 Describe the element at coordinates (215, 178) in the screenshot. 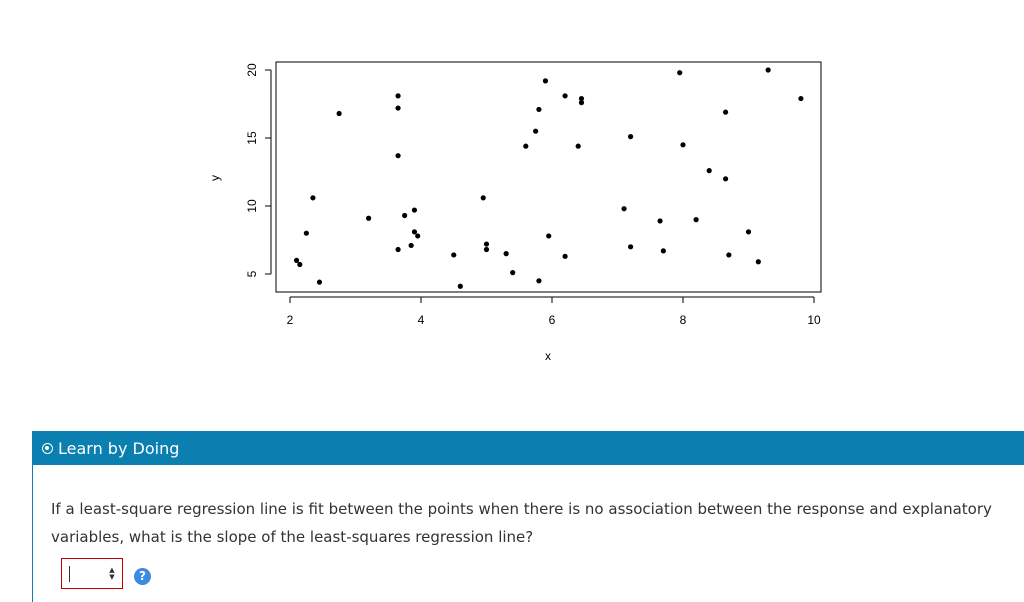

I see `y-axis-label: y` at that location.